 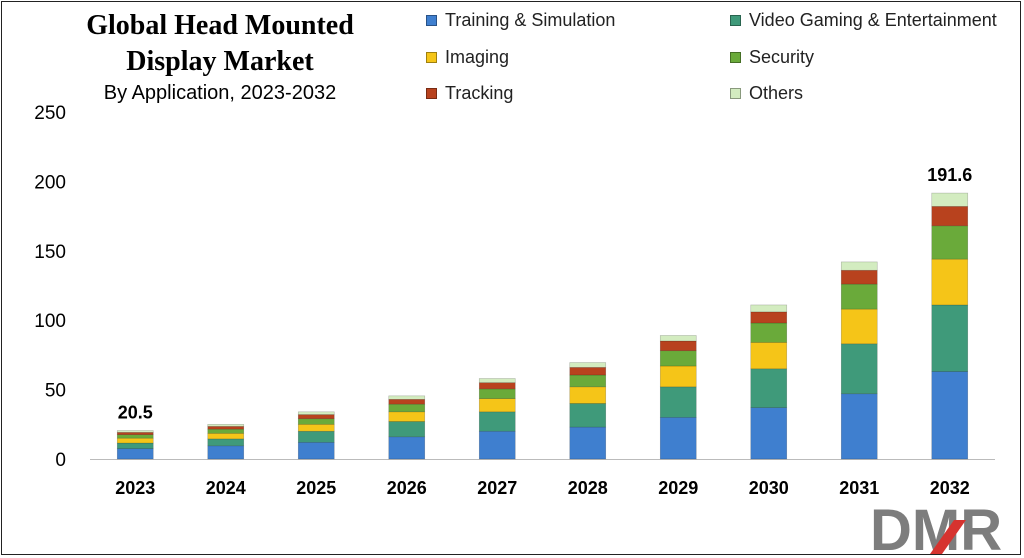 What do you see at coordinates (135, 445) in the screenshot?
I see `bar-segment-2023-video-gaming-entertainment` at bounding box center [135, 445].